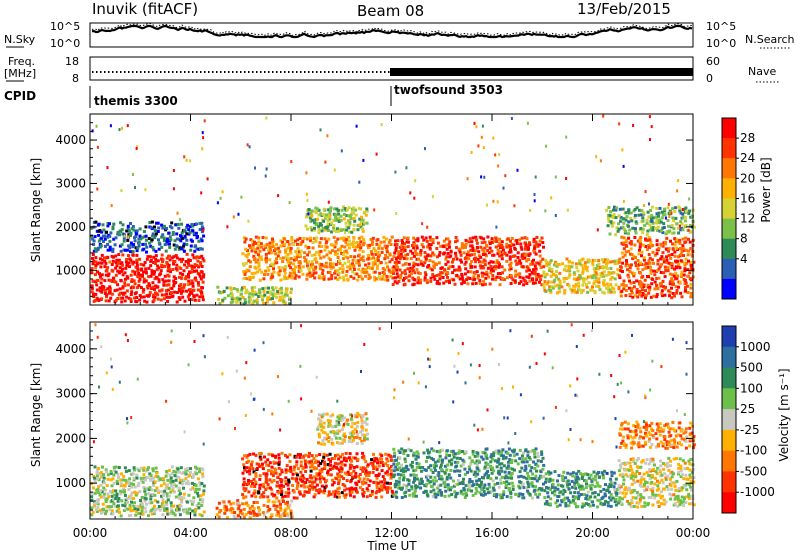  I want to click on station-title: Inuvik (fitACF), so click(145, 9).